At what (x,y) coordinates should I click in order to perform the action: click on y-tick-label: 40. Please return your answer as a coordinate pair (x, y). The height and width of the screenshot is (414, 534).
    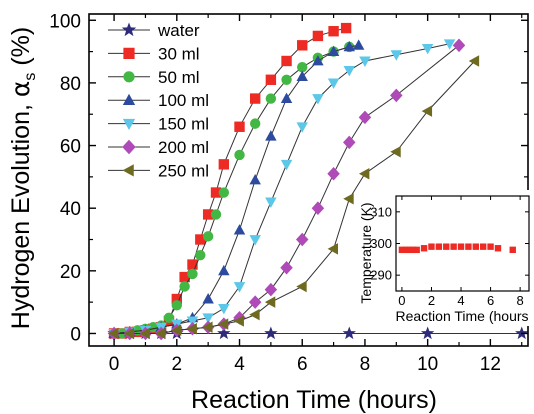
    Looking at the image, I should click on (70, 209).